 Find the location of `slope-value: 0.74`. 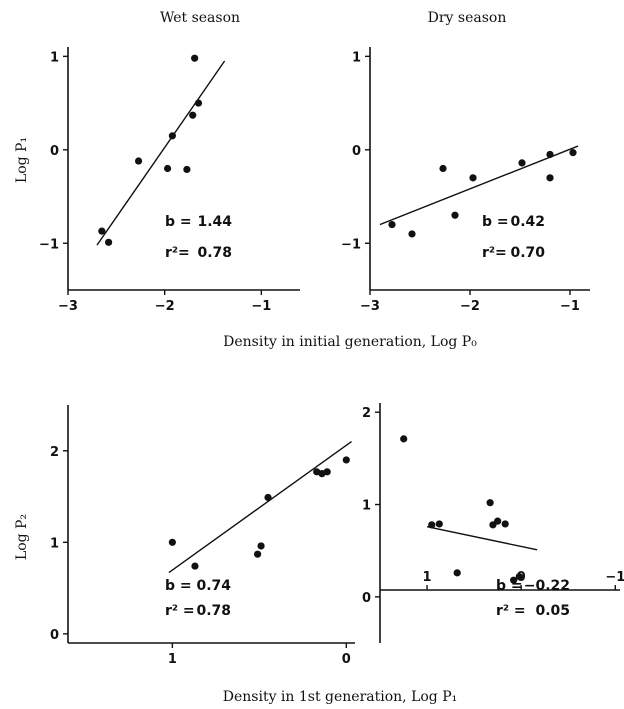

slope-value: 0.74 is located at coordinates (213, 586).